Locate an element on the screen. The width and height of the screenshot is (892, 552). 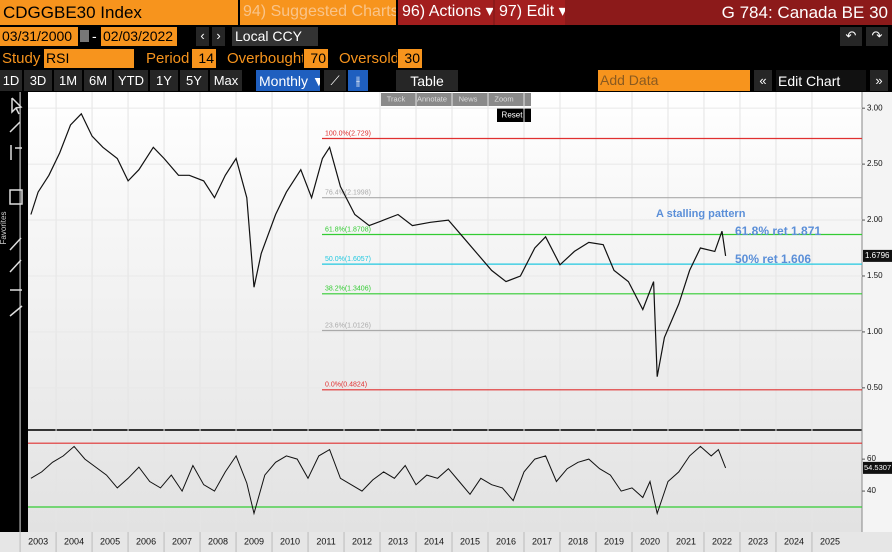
x-tick-label: 2018 is located at coordinates (578, 541).